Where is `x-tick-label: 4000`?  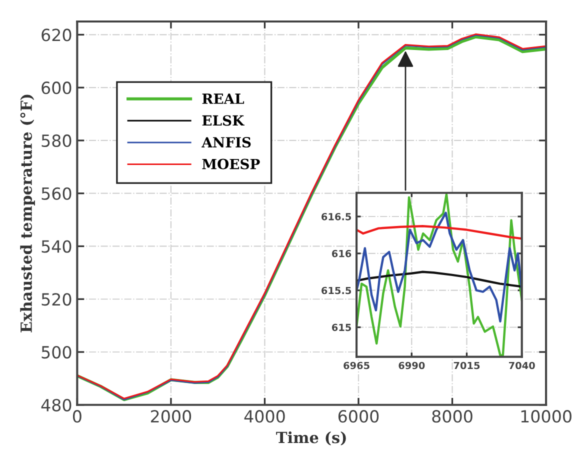 x-tick-label: 4000 is located at coordinates (264, 416).